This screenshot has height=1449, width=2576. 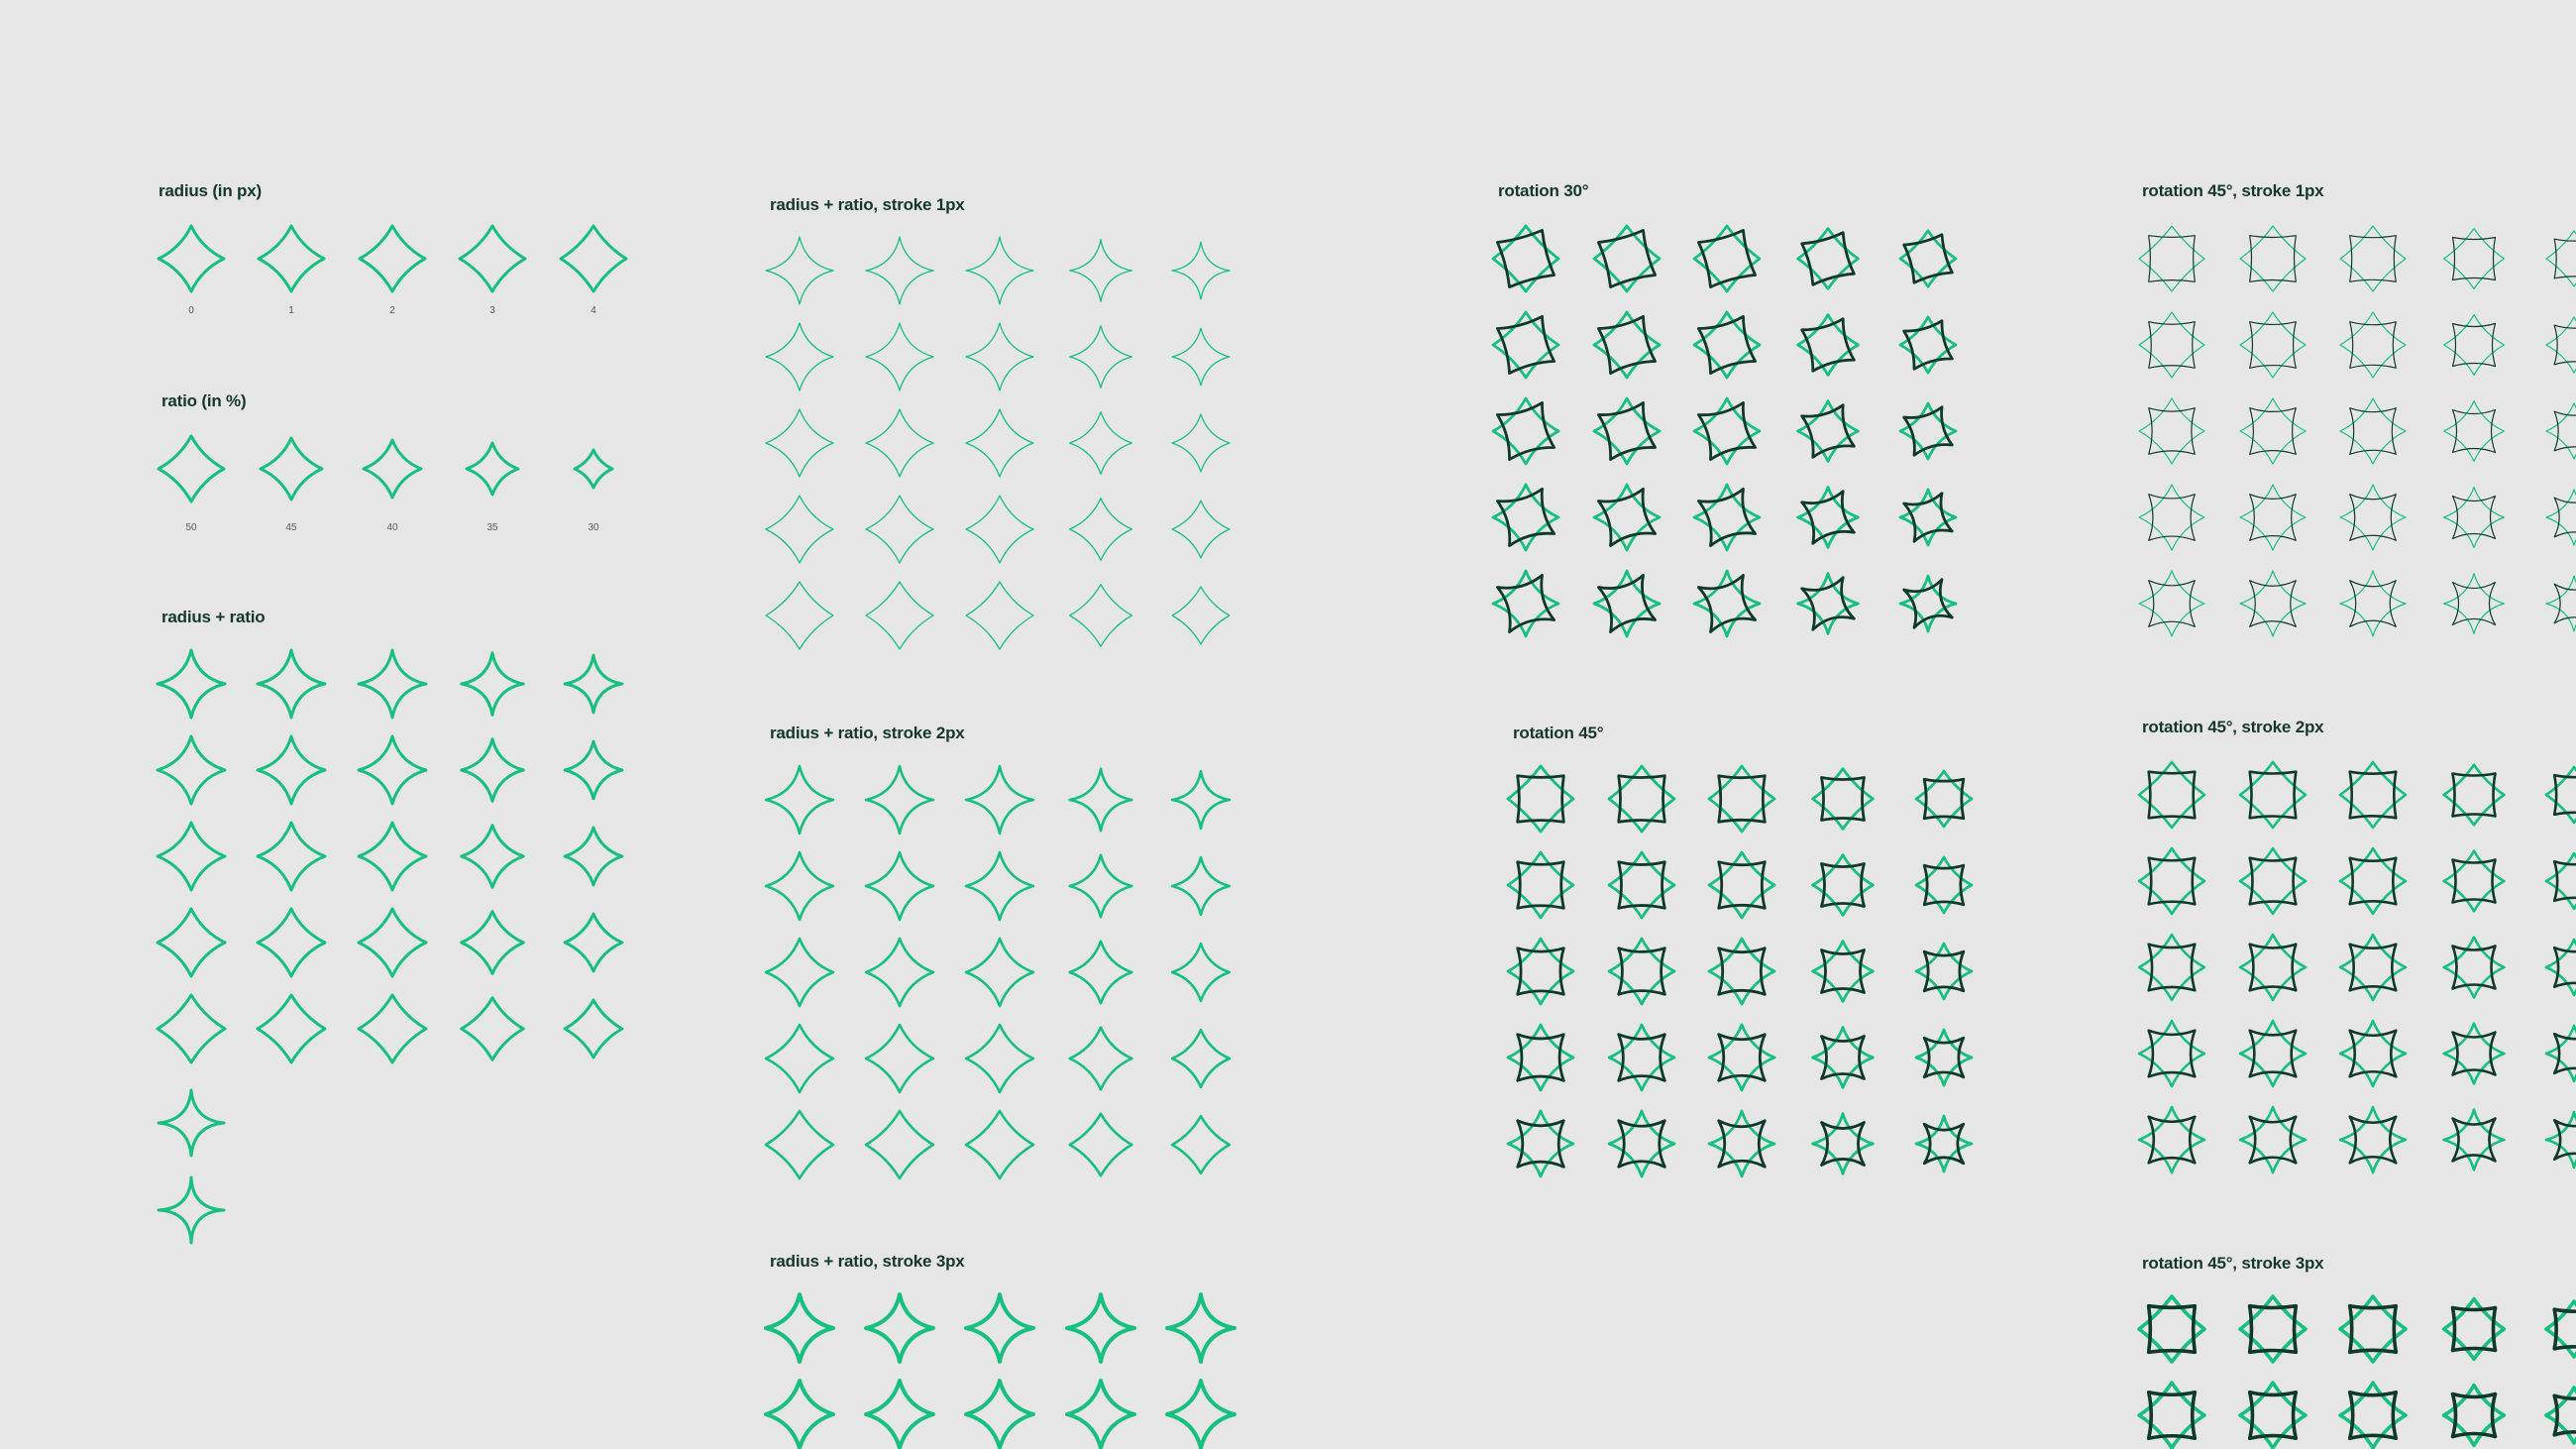 I want to click on radius-caption-2: 2, so click(x=392, y=311).